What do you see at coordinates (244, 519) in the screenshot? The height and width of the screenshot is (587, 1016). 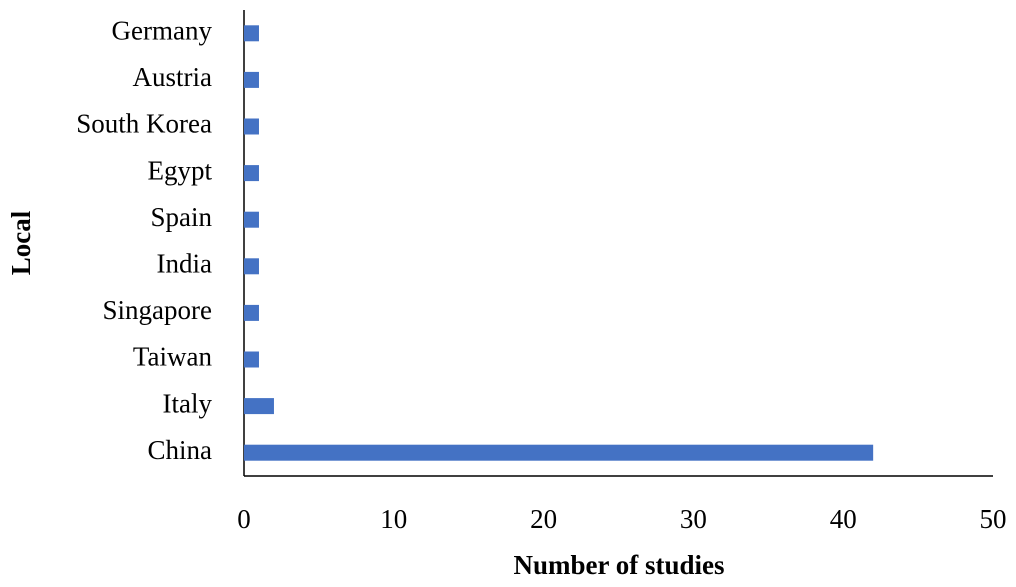 I see `x-tick-label: 0` at bounding box center [244, 519].